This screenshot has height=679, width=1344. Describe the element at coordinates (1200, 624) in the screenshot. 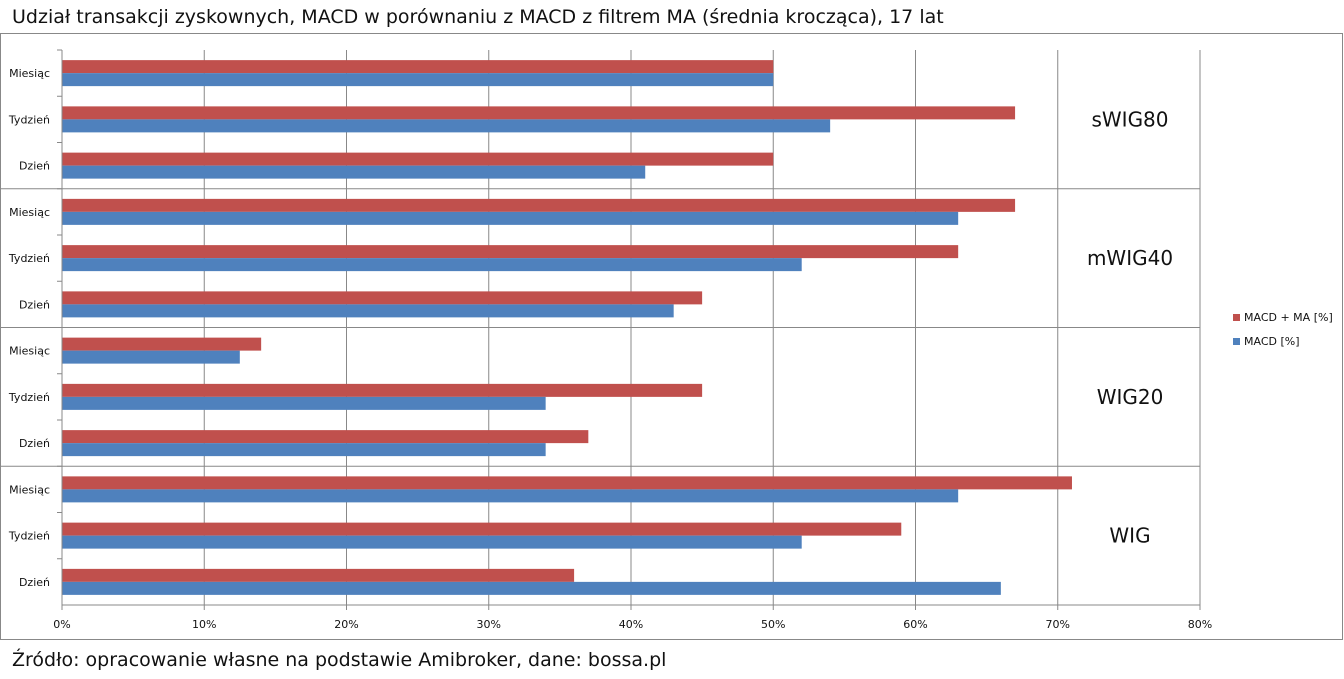

I see `x-tick-label: 80%` at that location.